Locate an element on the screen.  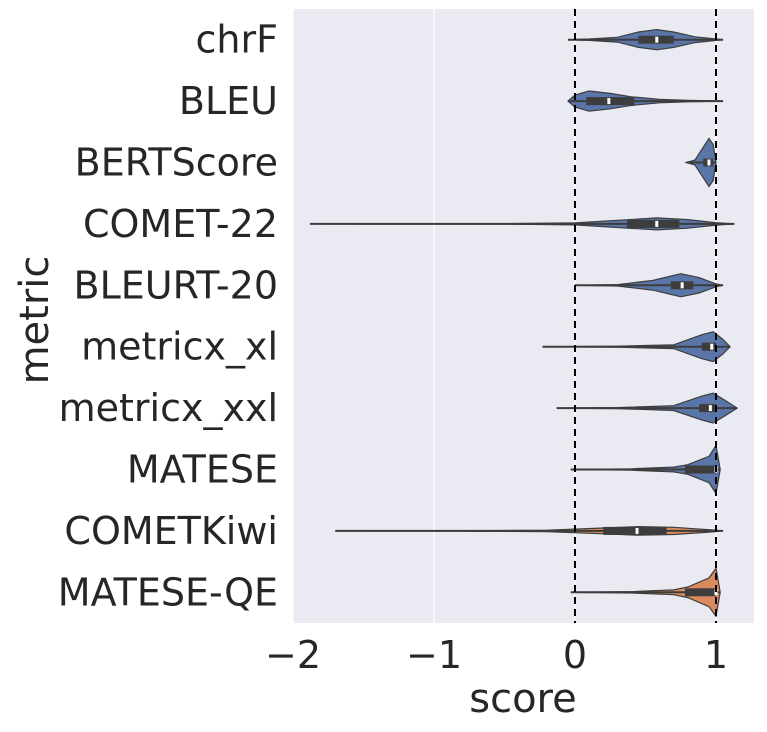
x-tick-labels: −2 −1 0 1 is located at coordinates (496, 655).